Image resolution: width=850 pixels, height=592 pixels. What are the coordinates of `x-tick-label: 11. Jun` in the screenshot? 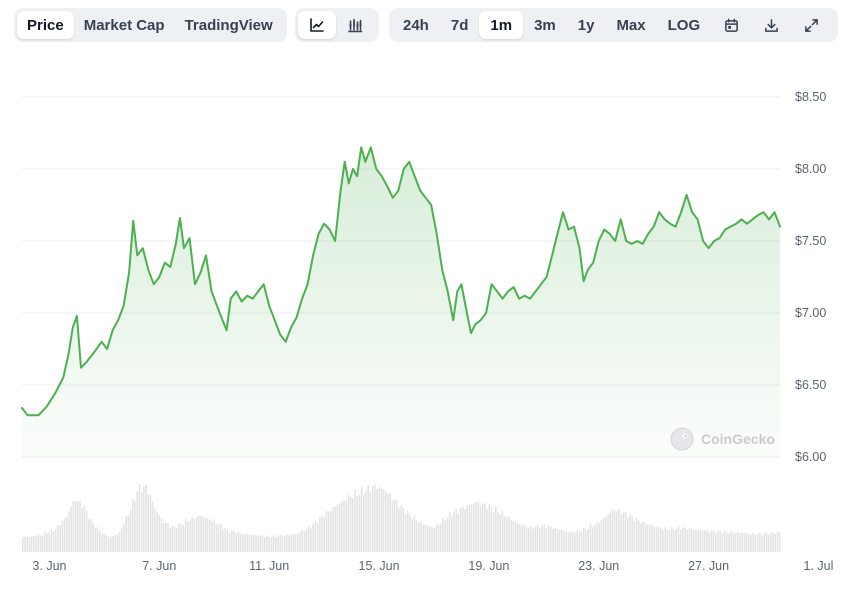 It's located at (269, 566).